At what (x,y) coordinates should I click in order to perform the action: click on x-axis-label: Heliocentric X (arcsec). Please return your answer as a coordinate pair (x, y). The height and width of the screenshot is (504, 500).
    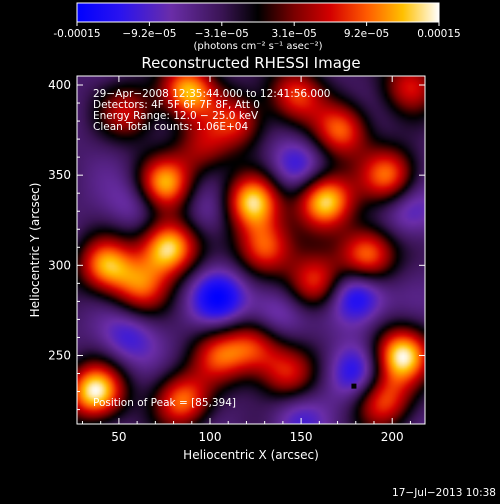
    Looking at the image, I should click on (251, 455).